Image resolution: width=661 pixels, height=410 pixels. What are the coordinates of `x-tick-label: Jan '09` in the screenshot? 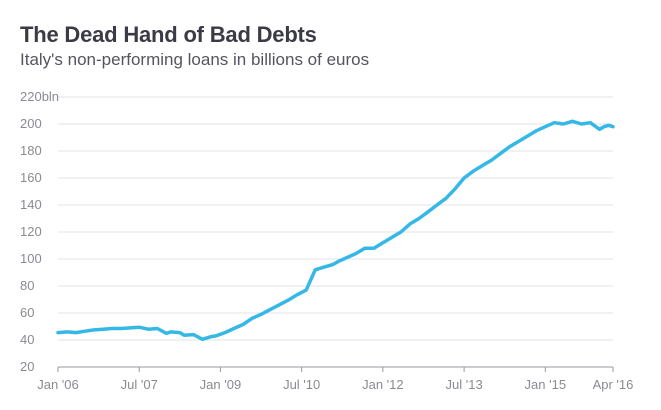 It's located at (221, 384).